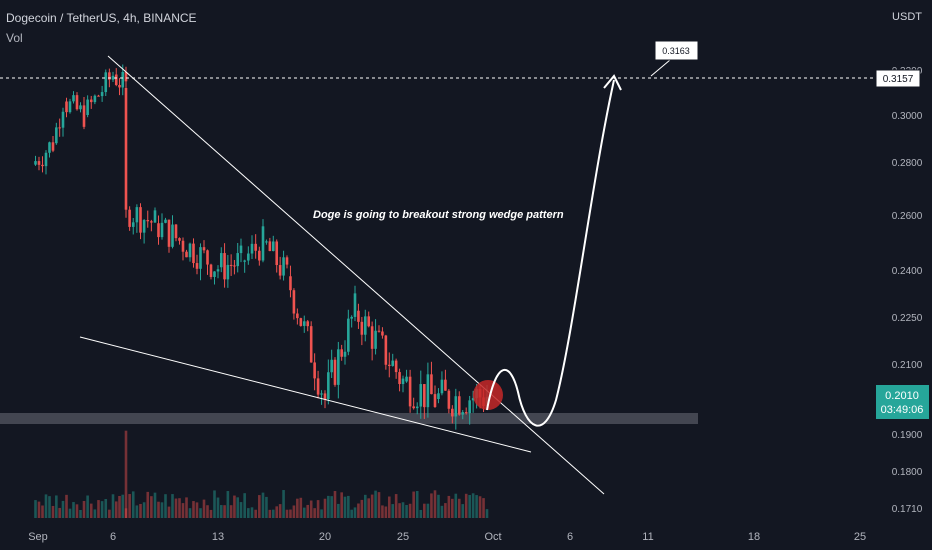 The image size is (932, 550). I want to click on time-axis: Sep 6 13 20 25 Oct 6 11 18 25, so click(447, 537).